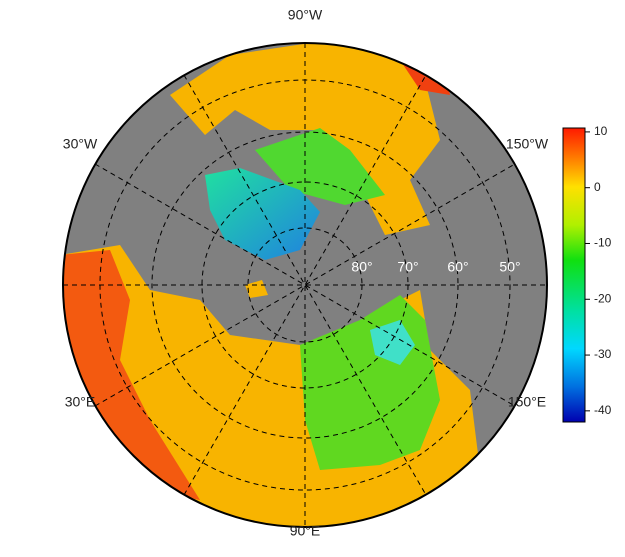 Image resolution: width=625 pixels, height=557 pixels. What do you see at coordinates (305, 15) in the screenshot?
I see `lon-label: 90°W` at bounding box center [305, 15].